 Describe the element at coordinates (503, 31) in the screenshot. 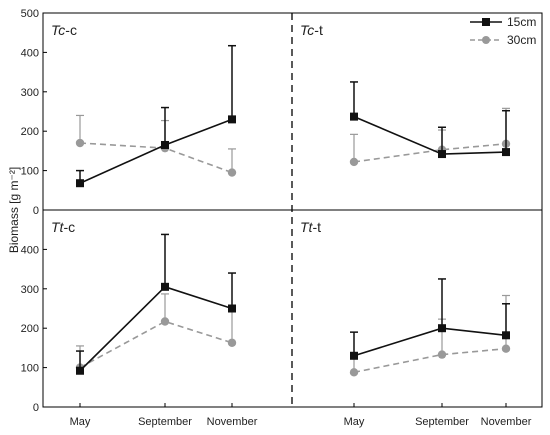

I see `legend: 15cm 30cm` at that location.